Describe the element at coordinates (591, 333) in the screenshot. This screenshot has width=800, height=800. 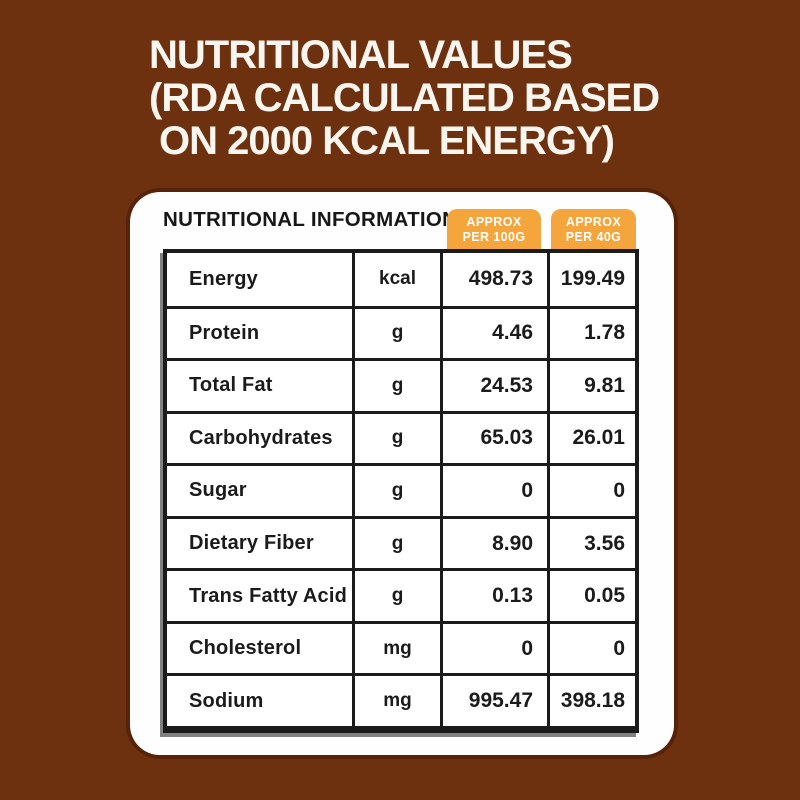
I see `per-40g-value-cell: 1.78` at that location.